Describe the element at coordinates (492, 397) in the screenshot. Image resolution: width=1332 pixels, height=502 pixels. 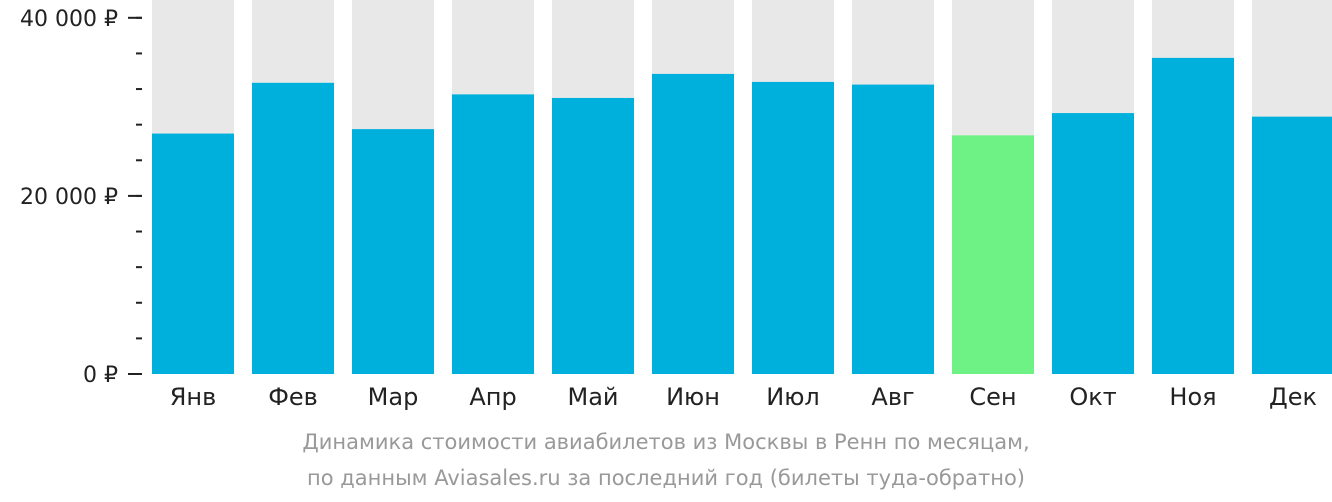
I see `x-tick-label: Апр` at that location.